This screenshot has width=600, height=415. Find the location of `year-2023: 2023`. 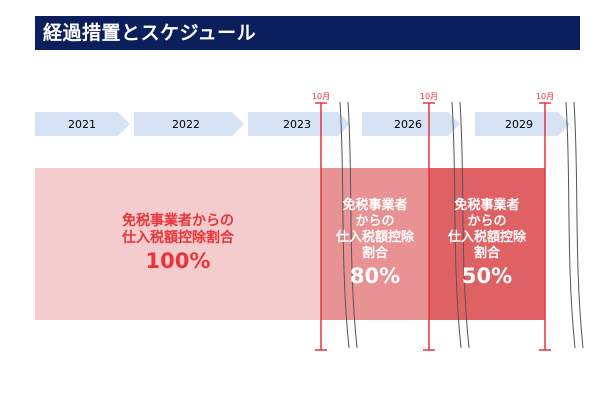

year-2023: 2023 is located at coordinates (297, 124).